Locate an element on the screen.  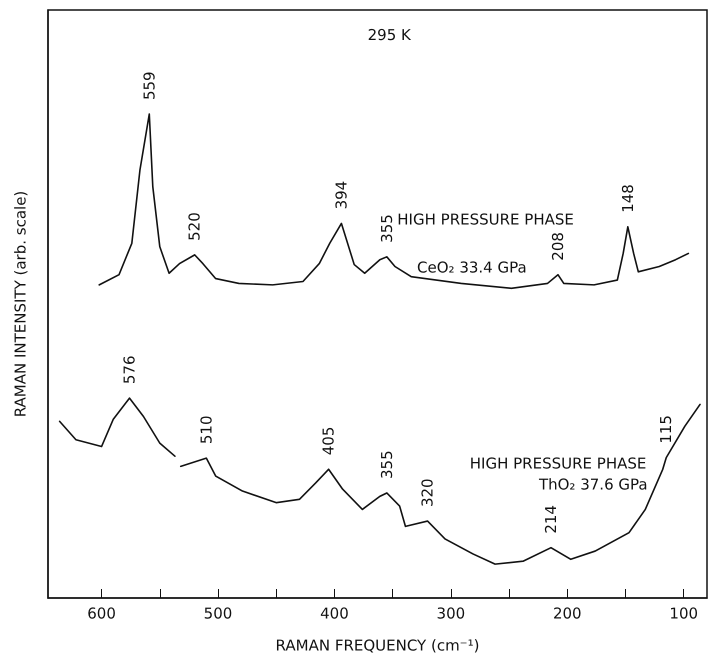
annotation: 405 is located at coordinates (329, 441).